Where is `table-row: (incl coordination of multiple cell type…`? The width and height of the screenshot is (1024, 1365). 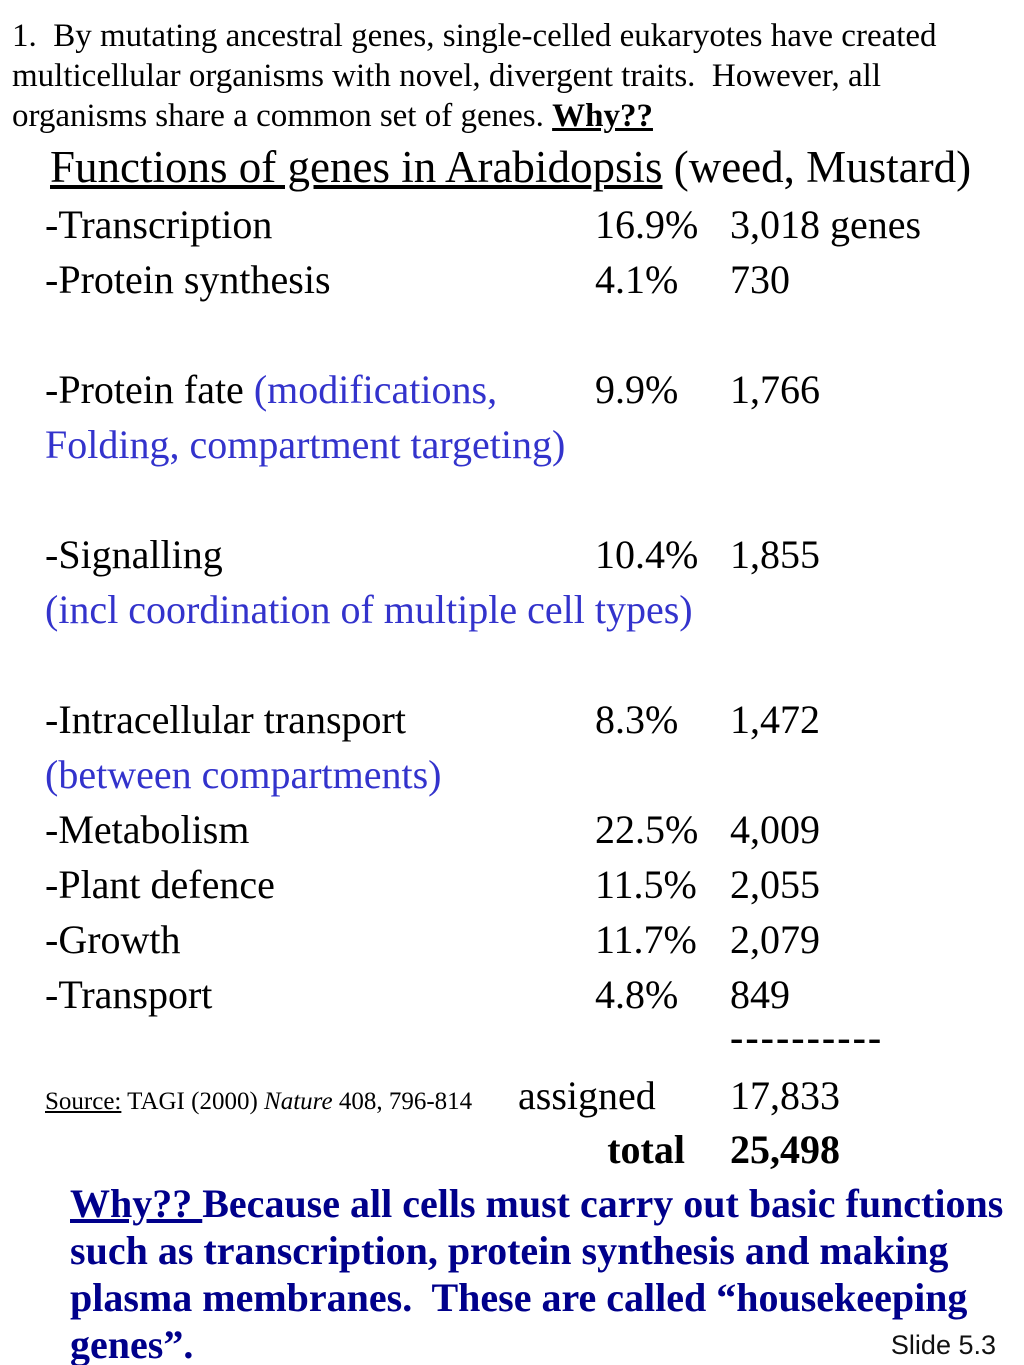 table-row: (incl coordination of multiple cell type… is located at coordinates (527, 609).